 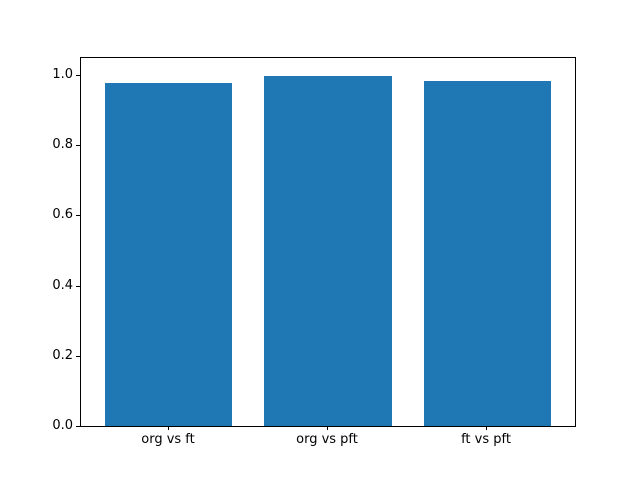 What do you see at coordinates (62, 74) in the screenshot?
I see `y-tick-label: 1.0` at bounding box center [62, 74].